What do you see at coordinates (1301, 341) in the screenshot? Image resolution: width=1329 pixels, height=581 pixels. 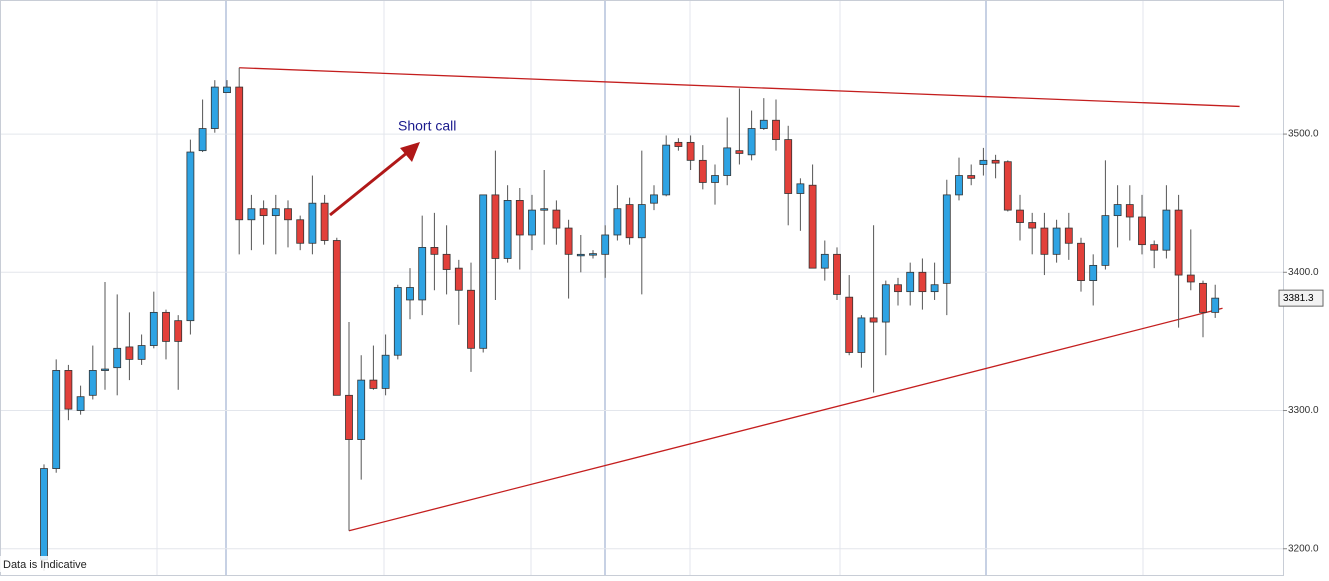 I see `y-axis: 3200.0 3300.0 3400.0 3500.0 3381.3` at bounding box center [1301, 341].